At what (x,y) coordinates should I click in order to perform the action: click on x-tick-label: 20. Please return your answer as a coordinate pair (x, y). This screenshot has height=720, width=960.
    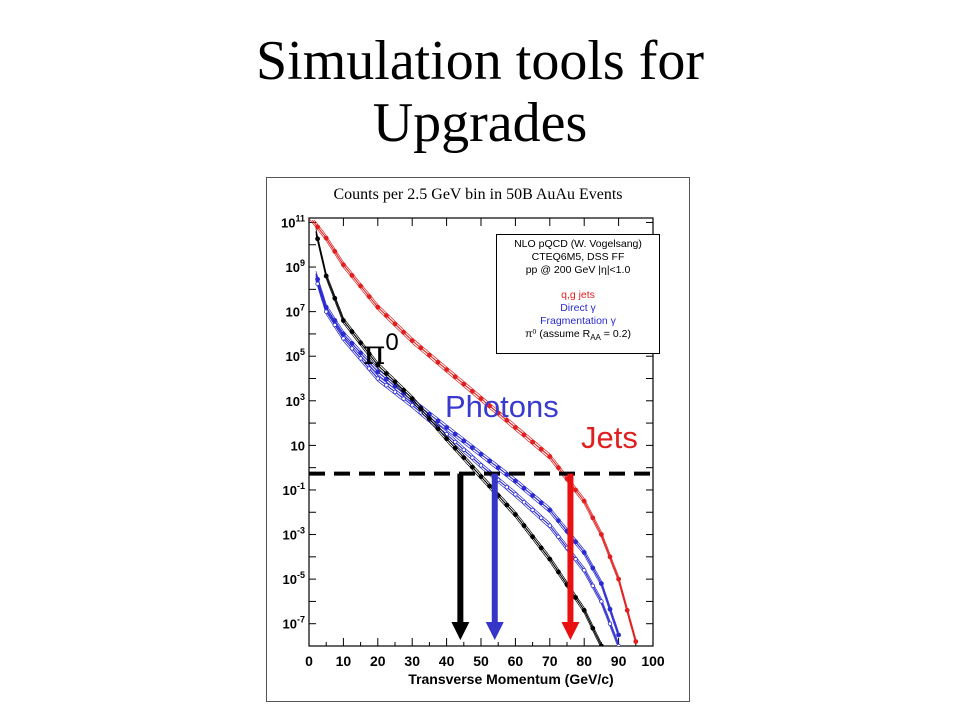
    Looking at the image, I should click on (378, 661).